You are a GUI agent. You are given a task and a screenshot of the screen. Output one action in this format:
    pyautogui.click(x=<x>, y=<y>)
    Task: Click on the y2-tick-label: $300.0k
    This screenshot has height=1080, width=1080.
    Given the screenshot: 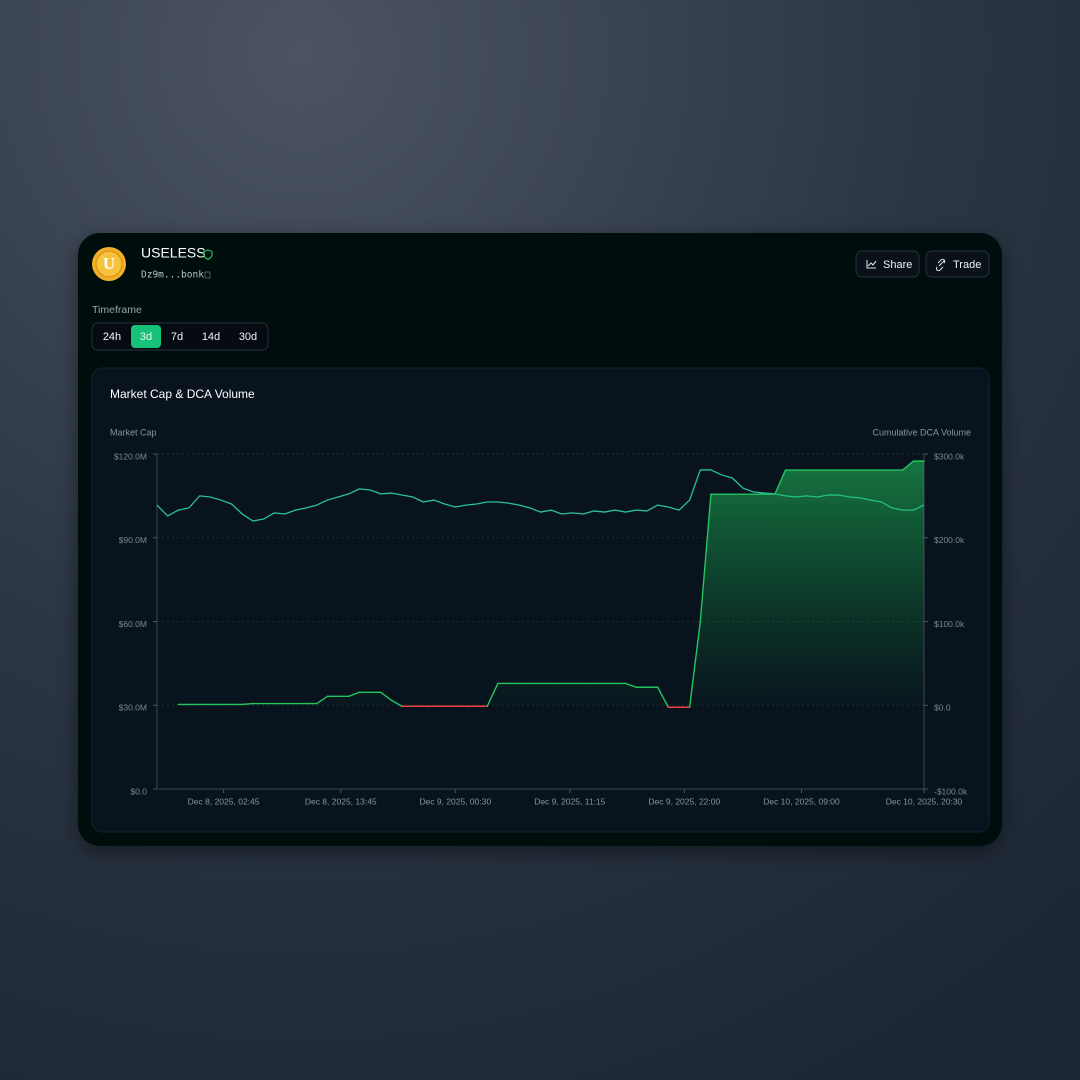 What is the action you would take?
    pyautogui.click(x=949, y=456)
    